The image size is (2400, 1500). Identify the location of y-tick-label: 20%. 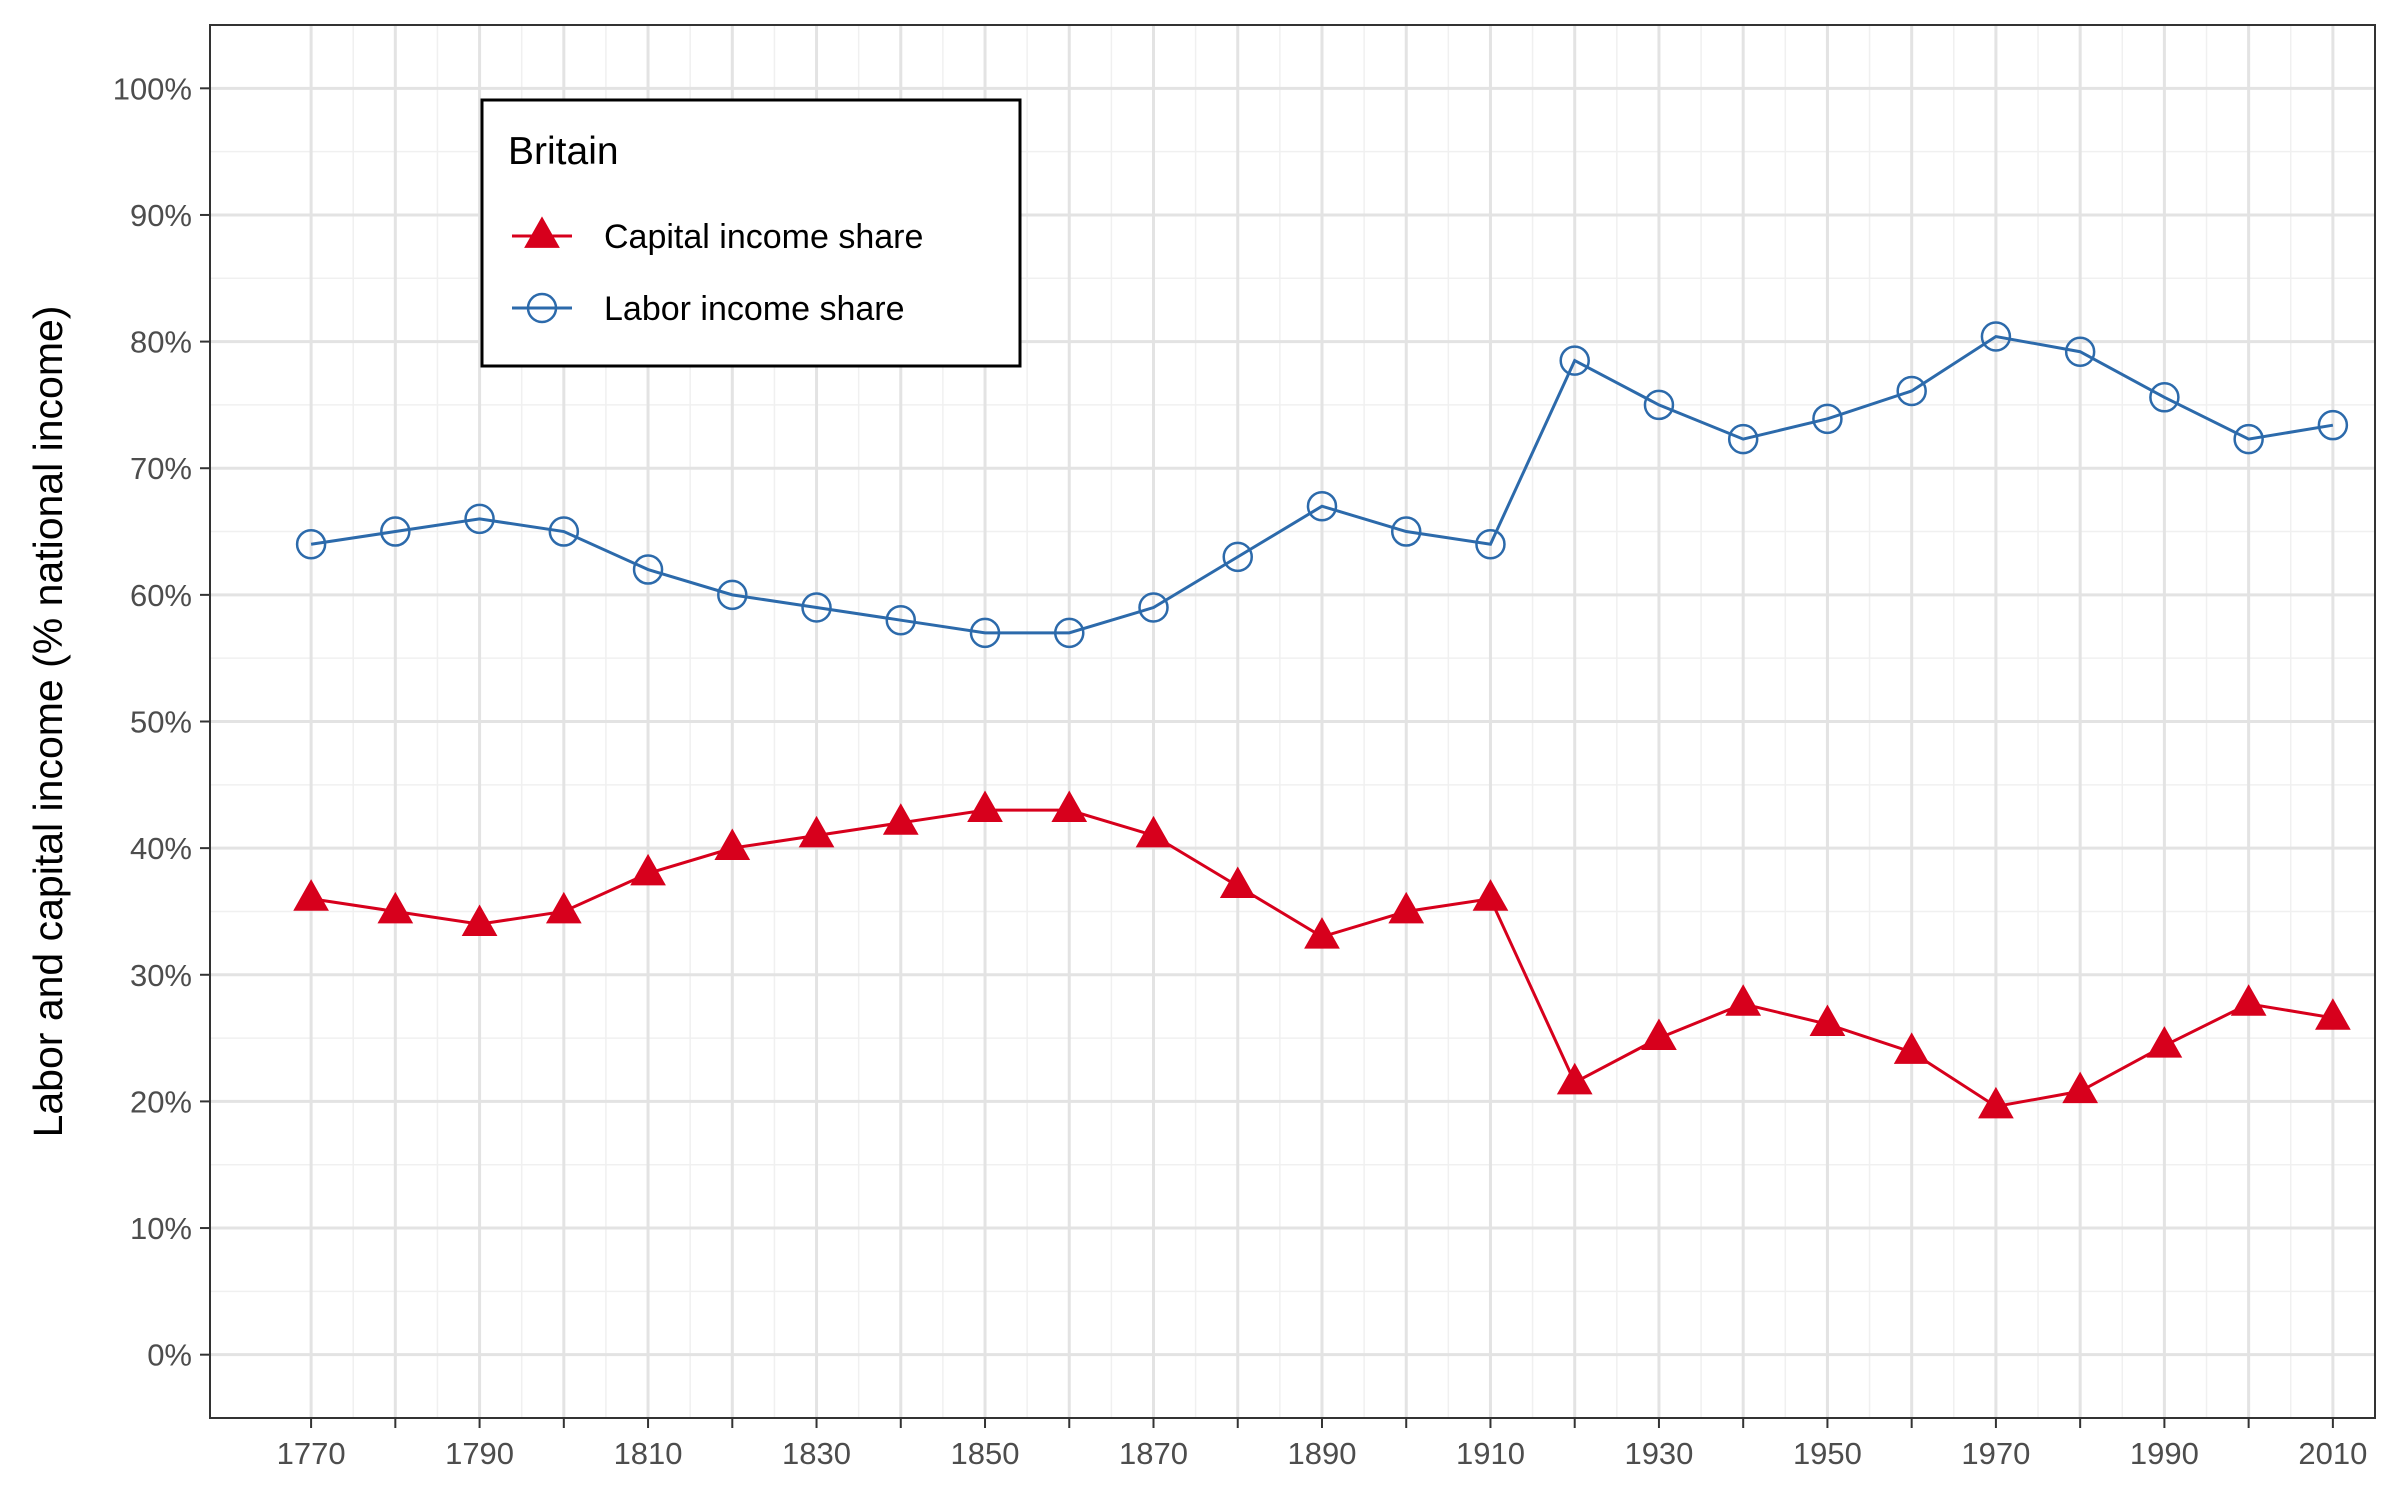
(161, 1101).